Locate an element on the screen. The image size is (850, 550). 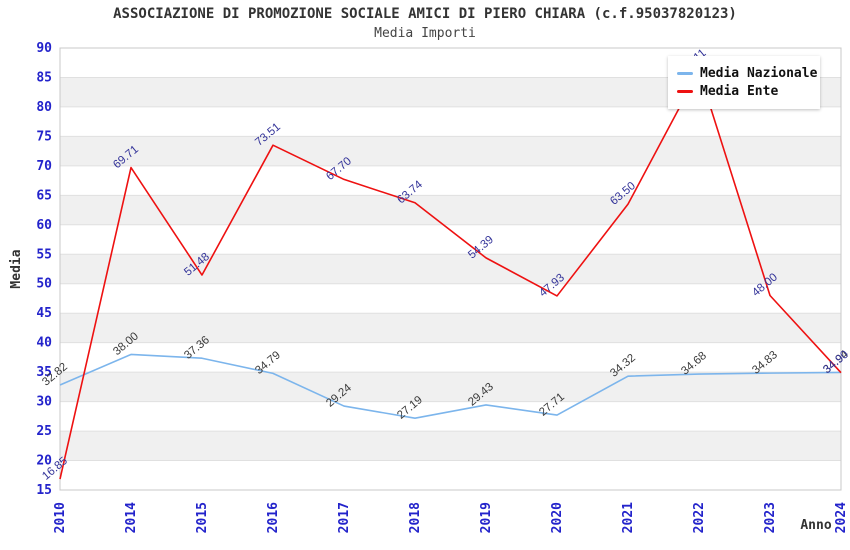
y-tick-label: 65 is located at coordinates (44, 195).